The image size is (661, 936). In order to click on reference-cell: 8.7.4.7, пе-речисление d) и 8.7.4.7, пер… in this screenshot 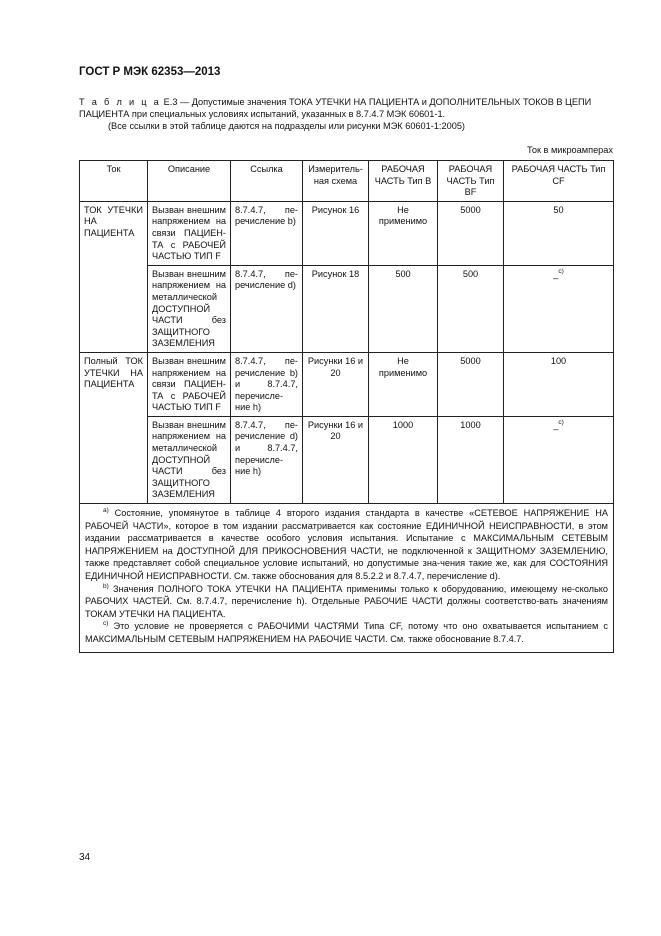, I will do `click(266, 460)`.